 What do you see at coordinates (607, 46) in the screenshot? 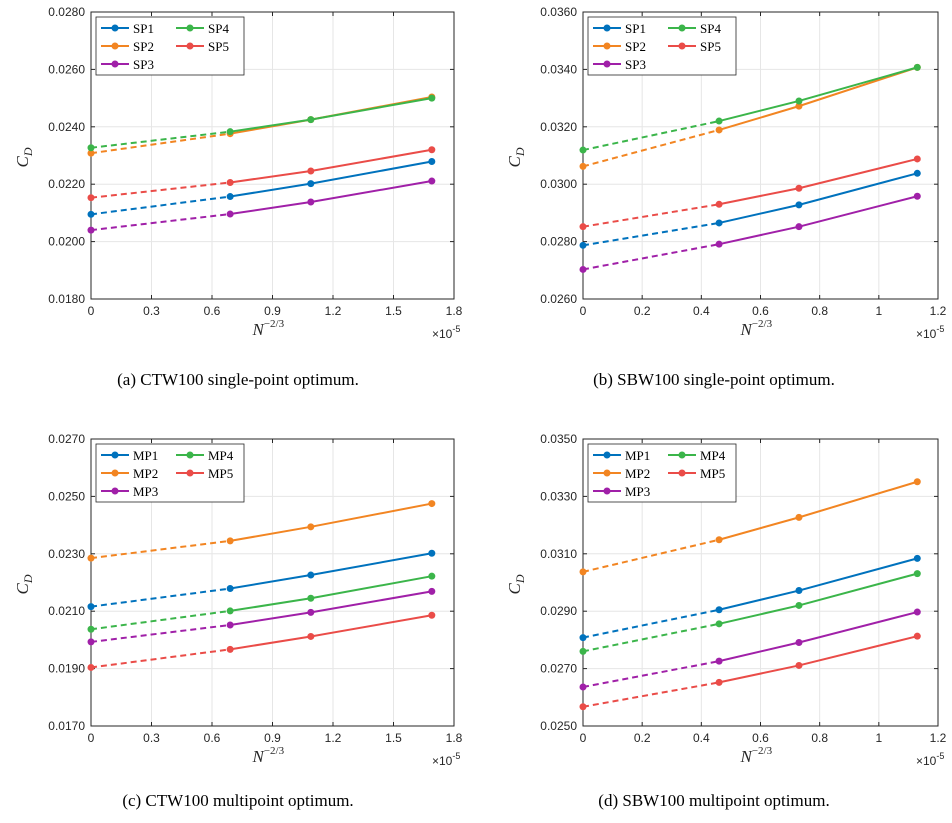
I see `legend-marker-SP2` at bounding box center [607, 46].